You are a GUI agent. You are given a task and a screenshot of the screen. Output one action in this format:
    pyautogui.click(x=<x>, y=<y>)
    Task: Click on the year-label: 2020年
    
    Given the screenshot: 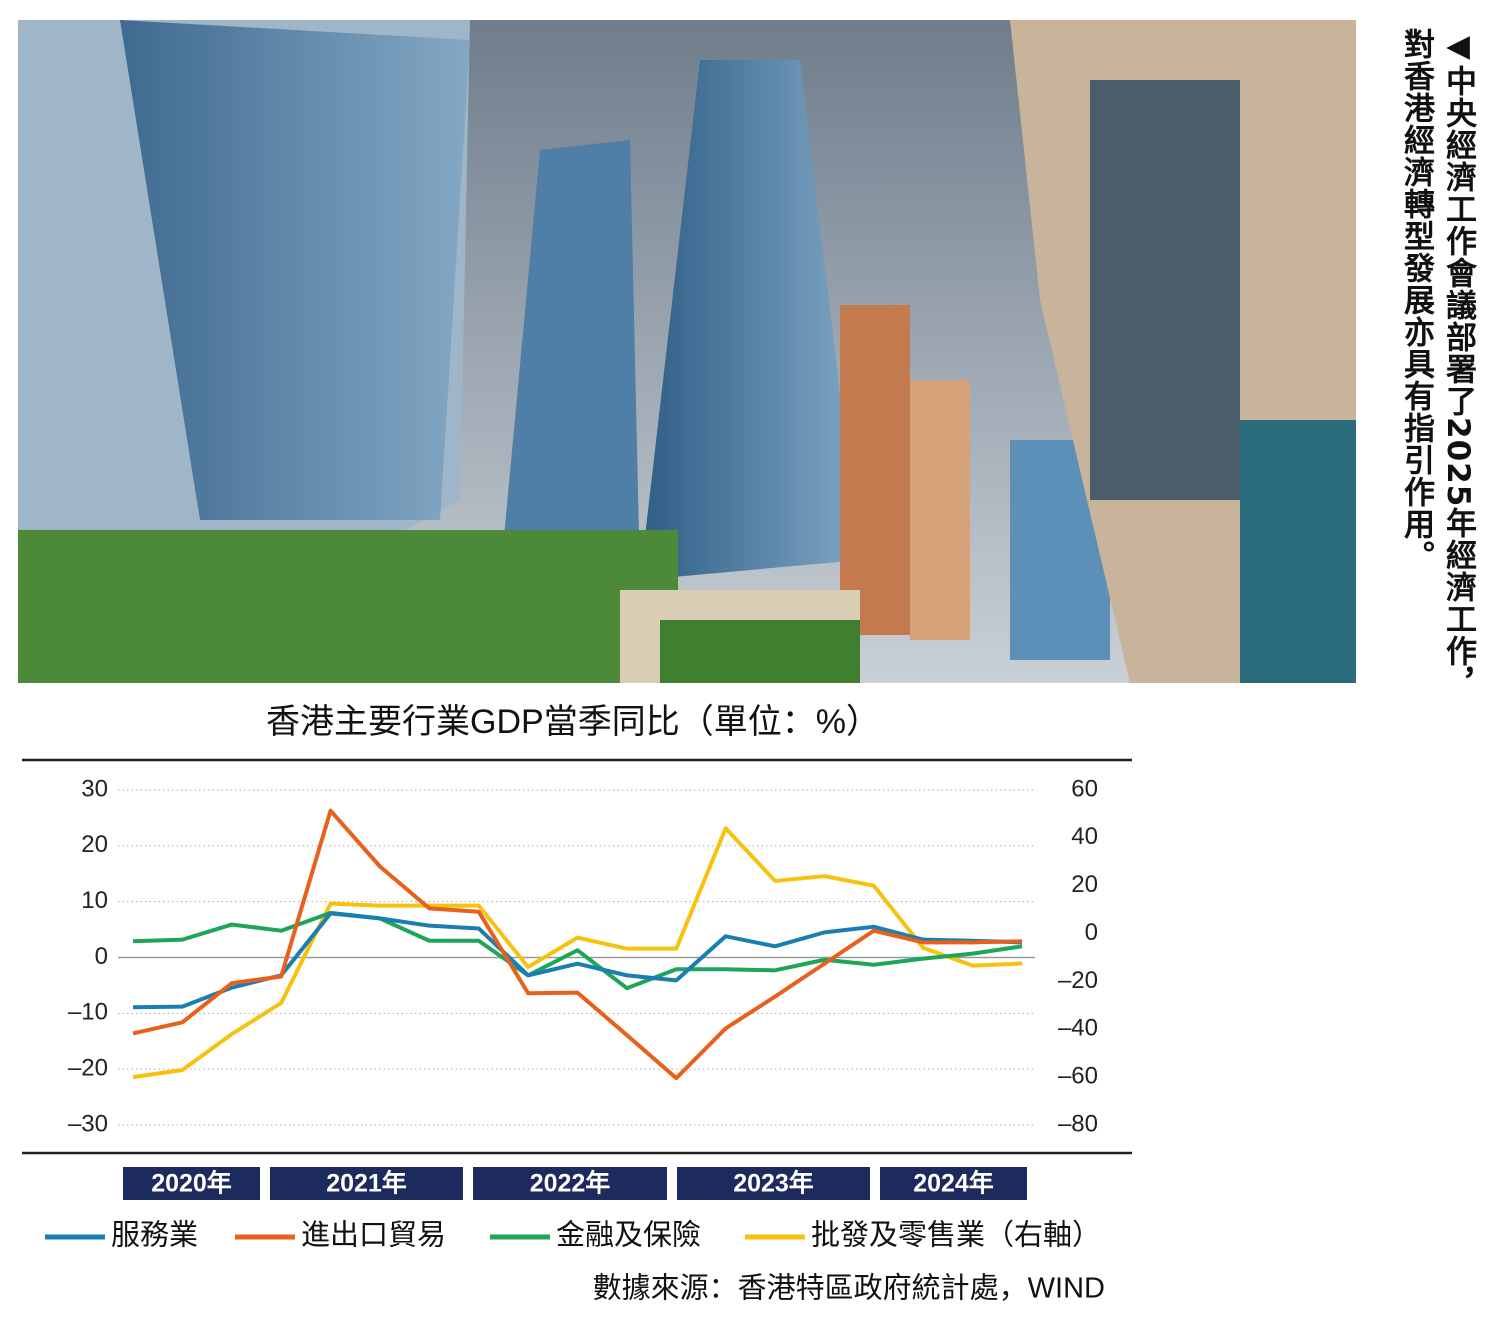 What is the action you would take?
    pyautogui.click(x=191, y=1183)
    